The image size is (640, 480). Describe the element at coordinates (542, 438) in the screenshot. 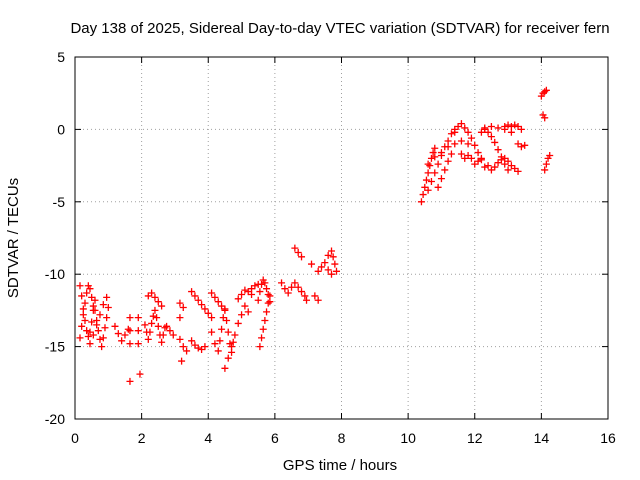

I see `x-tick-label: 14` at that location.